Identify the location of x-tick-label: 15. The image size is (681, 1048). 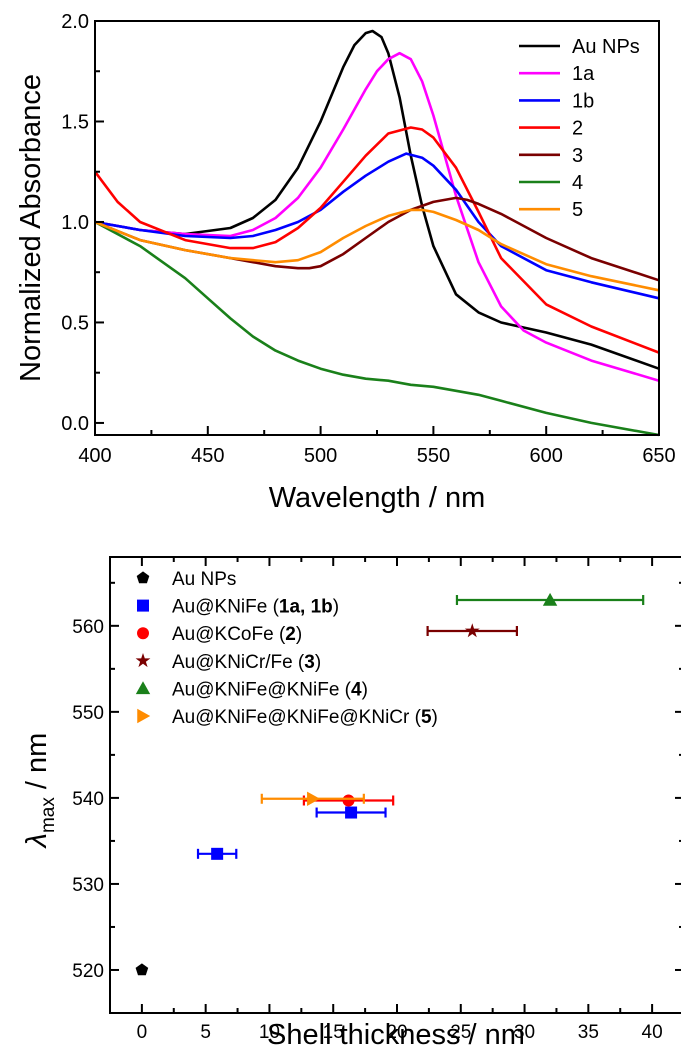
(333, 1032).